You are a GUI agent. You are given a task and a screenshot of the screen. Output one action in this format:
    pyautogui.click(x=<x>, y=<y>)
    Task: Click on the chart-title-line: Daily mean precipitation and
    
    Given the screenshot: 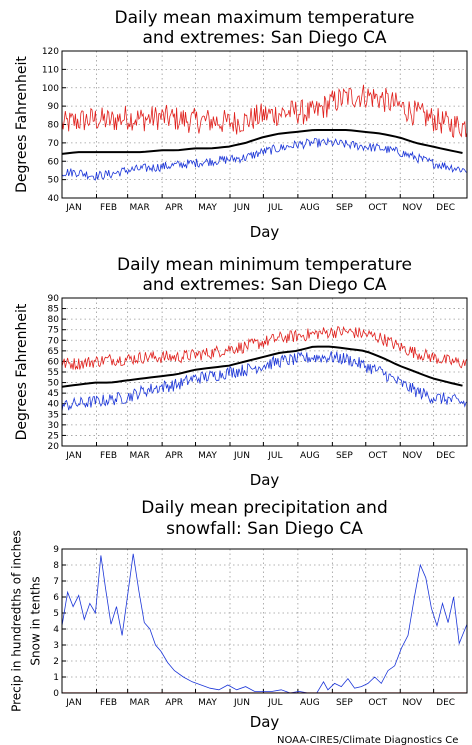 What is the action you would take?
    pyautogui.click(x=264, y=508)
    